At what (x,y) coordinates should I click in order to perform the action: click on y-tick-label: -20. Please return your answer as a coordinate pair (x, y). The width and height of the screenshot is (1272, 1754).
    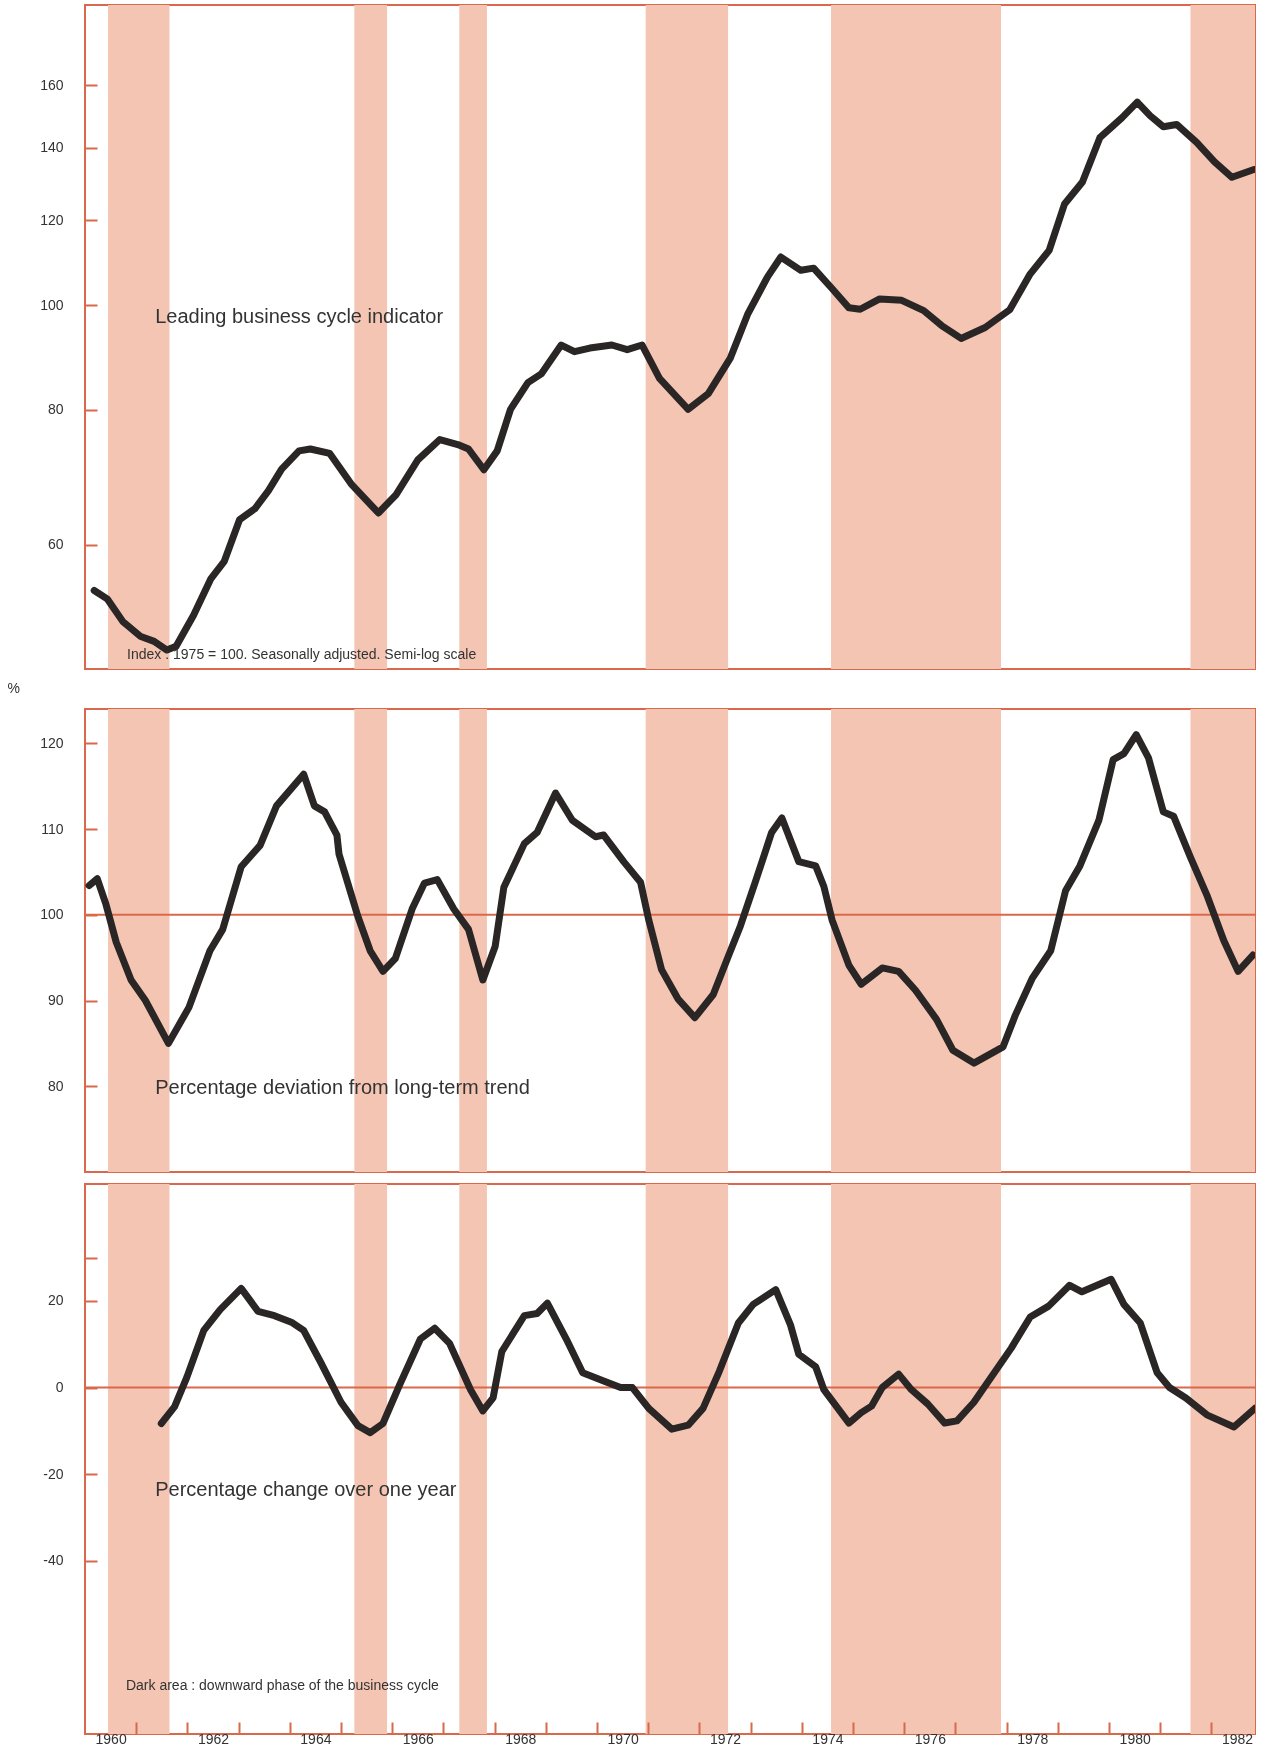
    Looking at the image, I should click on (53, 1473).